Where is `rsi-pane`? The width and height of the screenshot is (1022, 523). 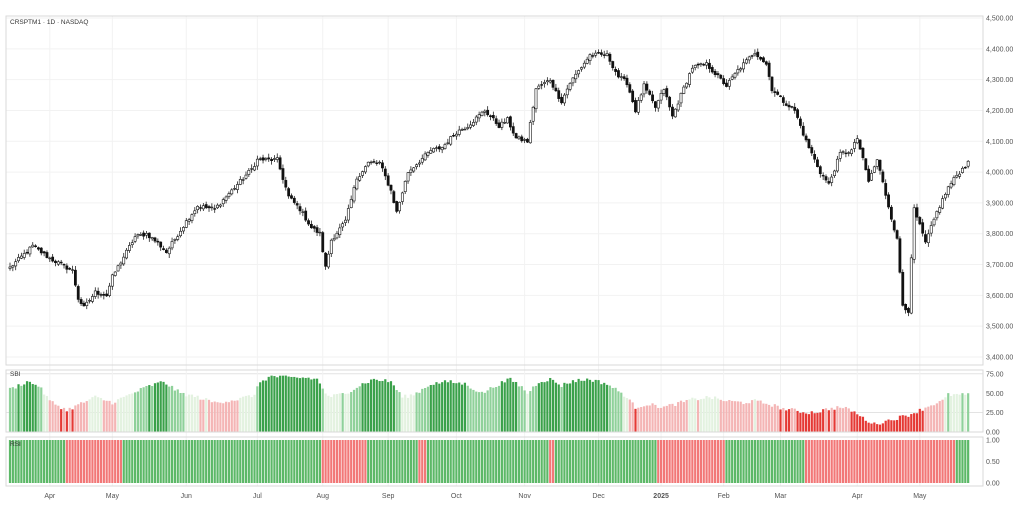 rsi-pane is located at coordinates (489, 461).